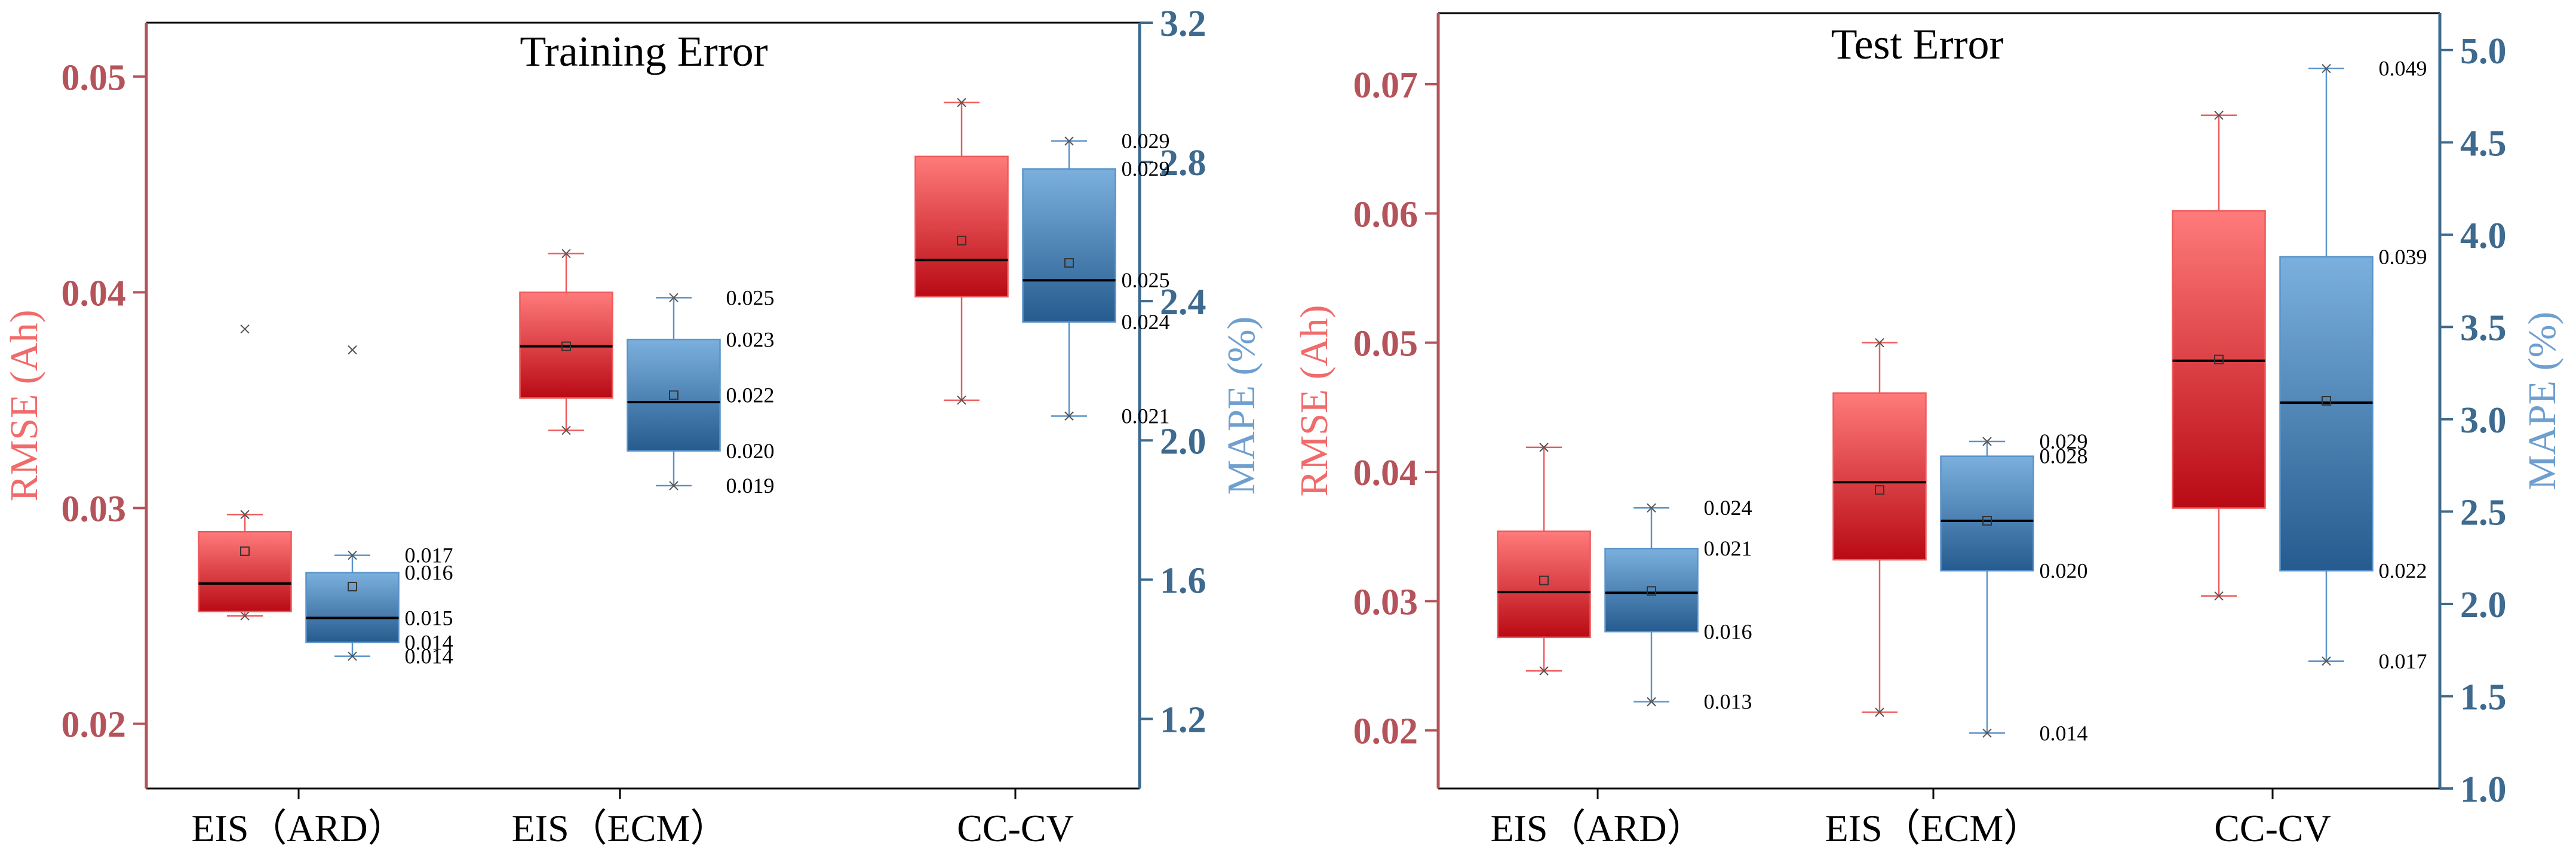 This screenshot has height=856, width=2576. What do you see at coordinates (1183, 24) in the screenshot?
I see `right-tick-label: 3.2` at bounding box center [1183, 24].